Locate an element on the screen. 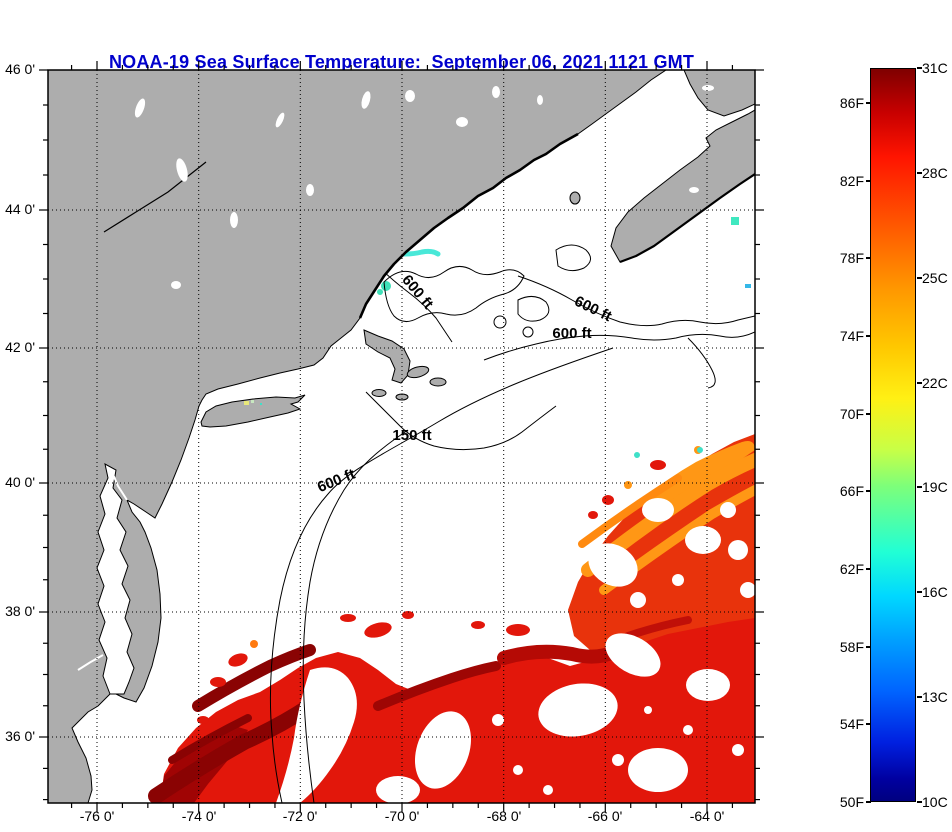 The height and width of the screenshot is (832, 952). y-axis-tick-label: 46 0' is located at coordinates (20, 69).